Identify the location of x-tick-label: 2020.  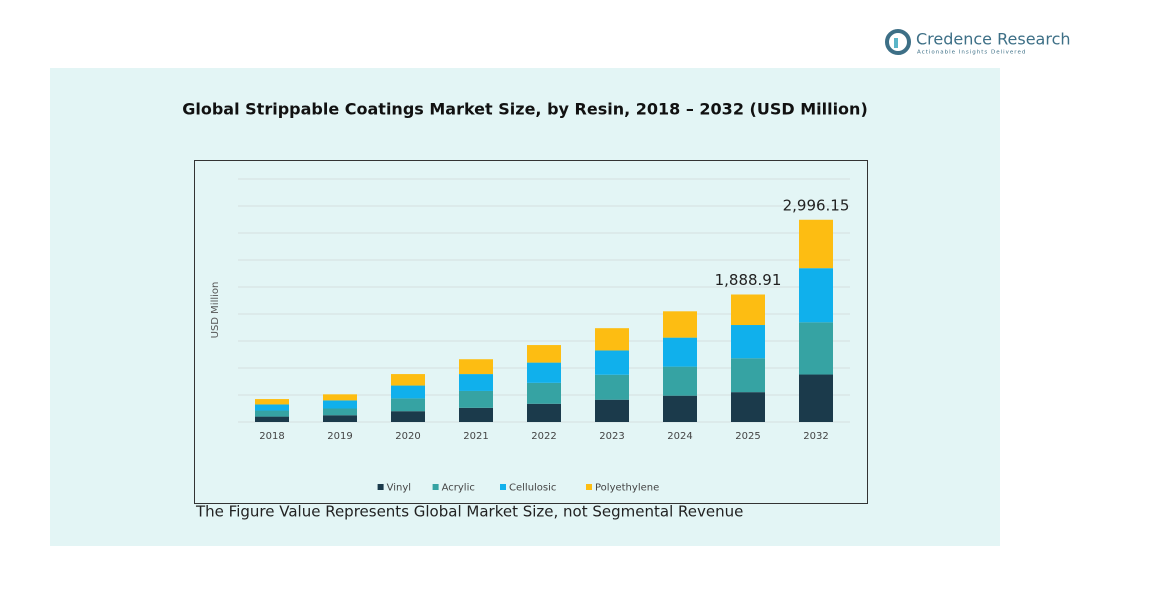
(407, 436).